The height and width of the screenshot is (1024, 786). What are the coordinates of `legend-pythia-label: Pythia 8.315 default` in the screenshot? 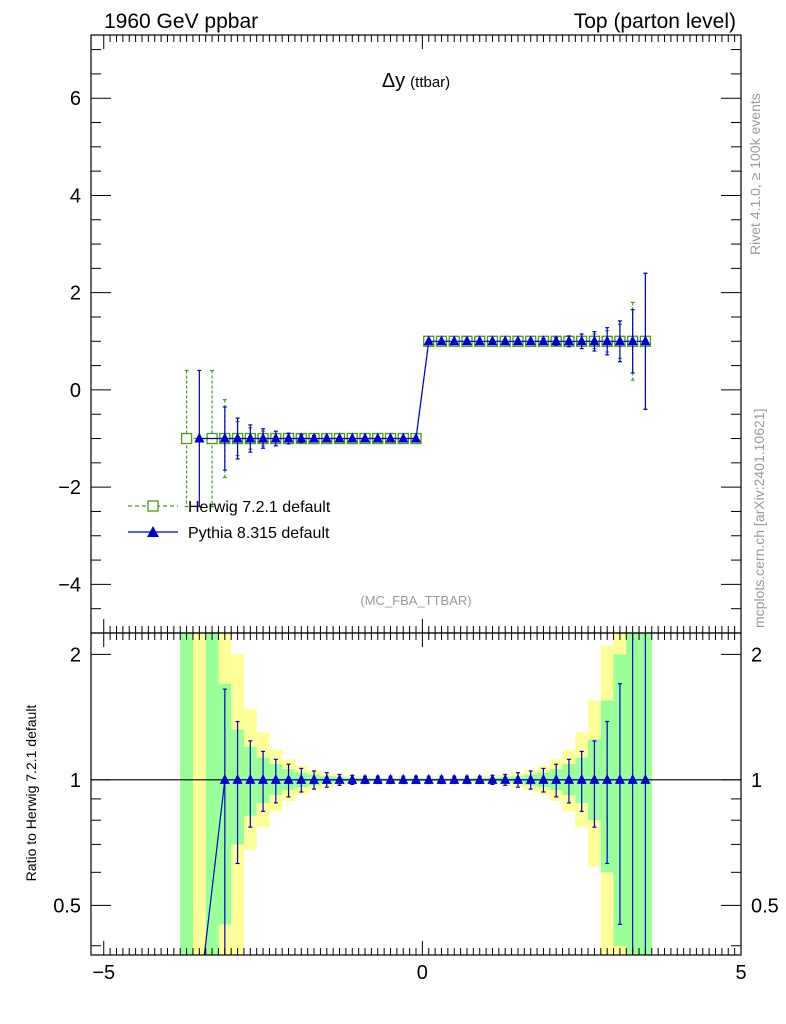 It's located at (259, 533).